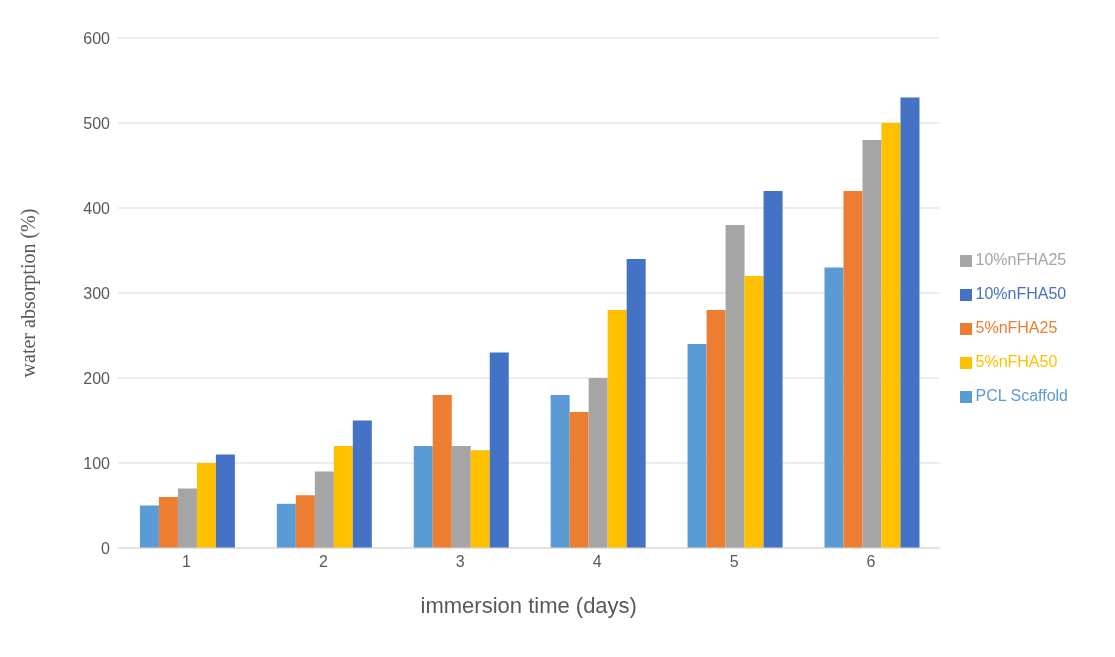  I want to click on legend-label: 10%nFHA50, so click(1021, 293).